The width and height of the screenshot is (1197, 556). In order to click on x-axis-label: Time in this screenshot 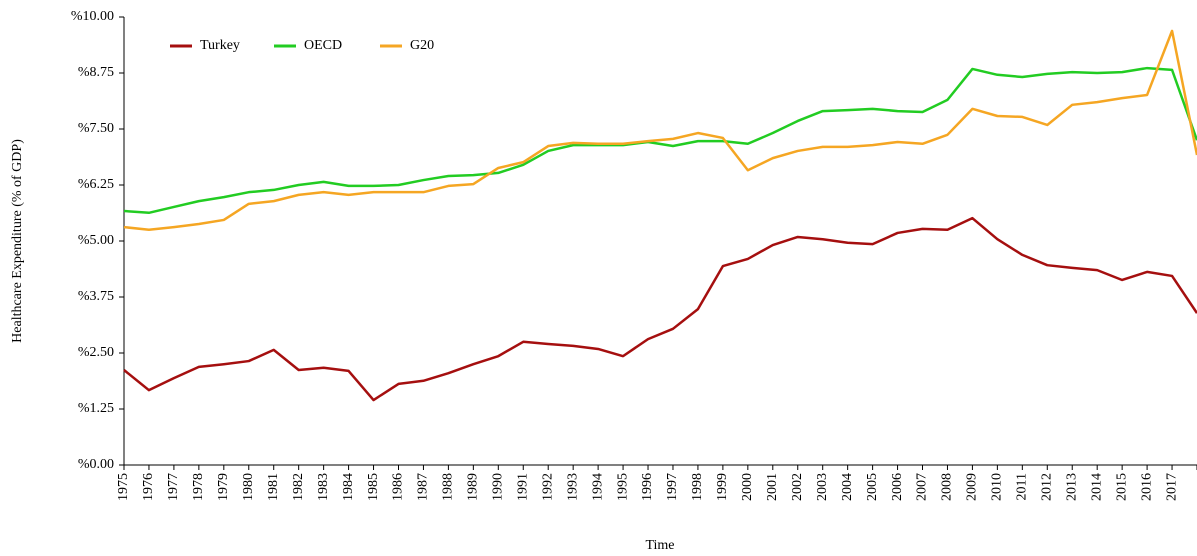, I will do `click(659, 545)`.